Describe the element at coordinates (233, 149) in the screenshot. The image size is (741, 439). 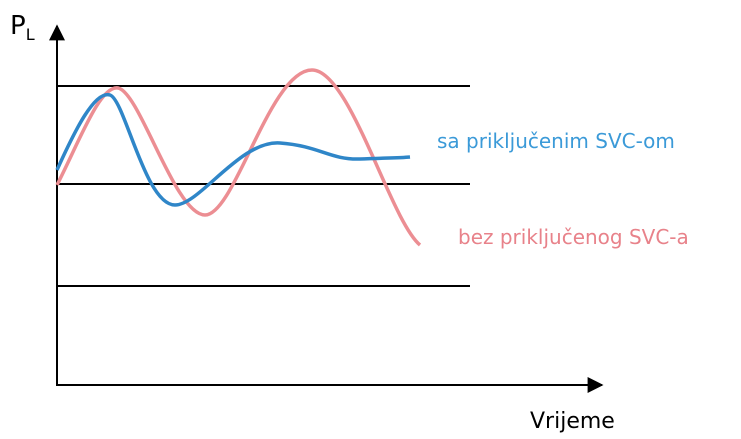
I see `curve-with-svc` at that location.